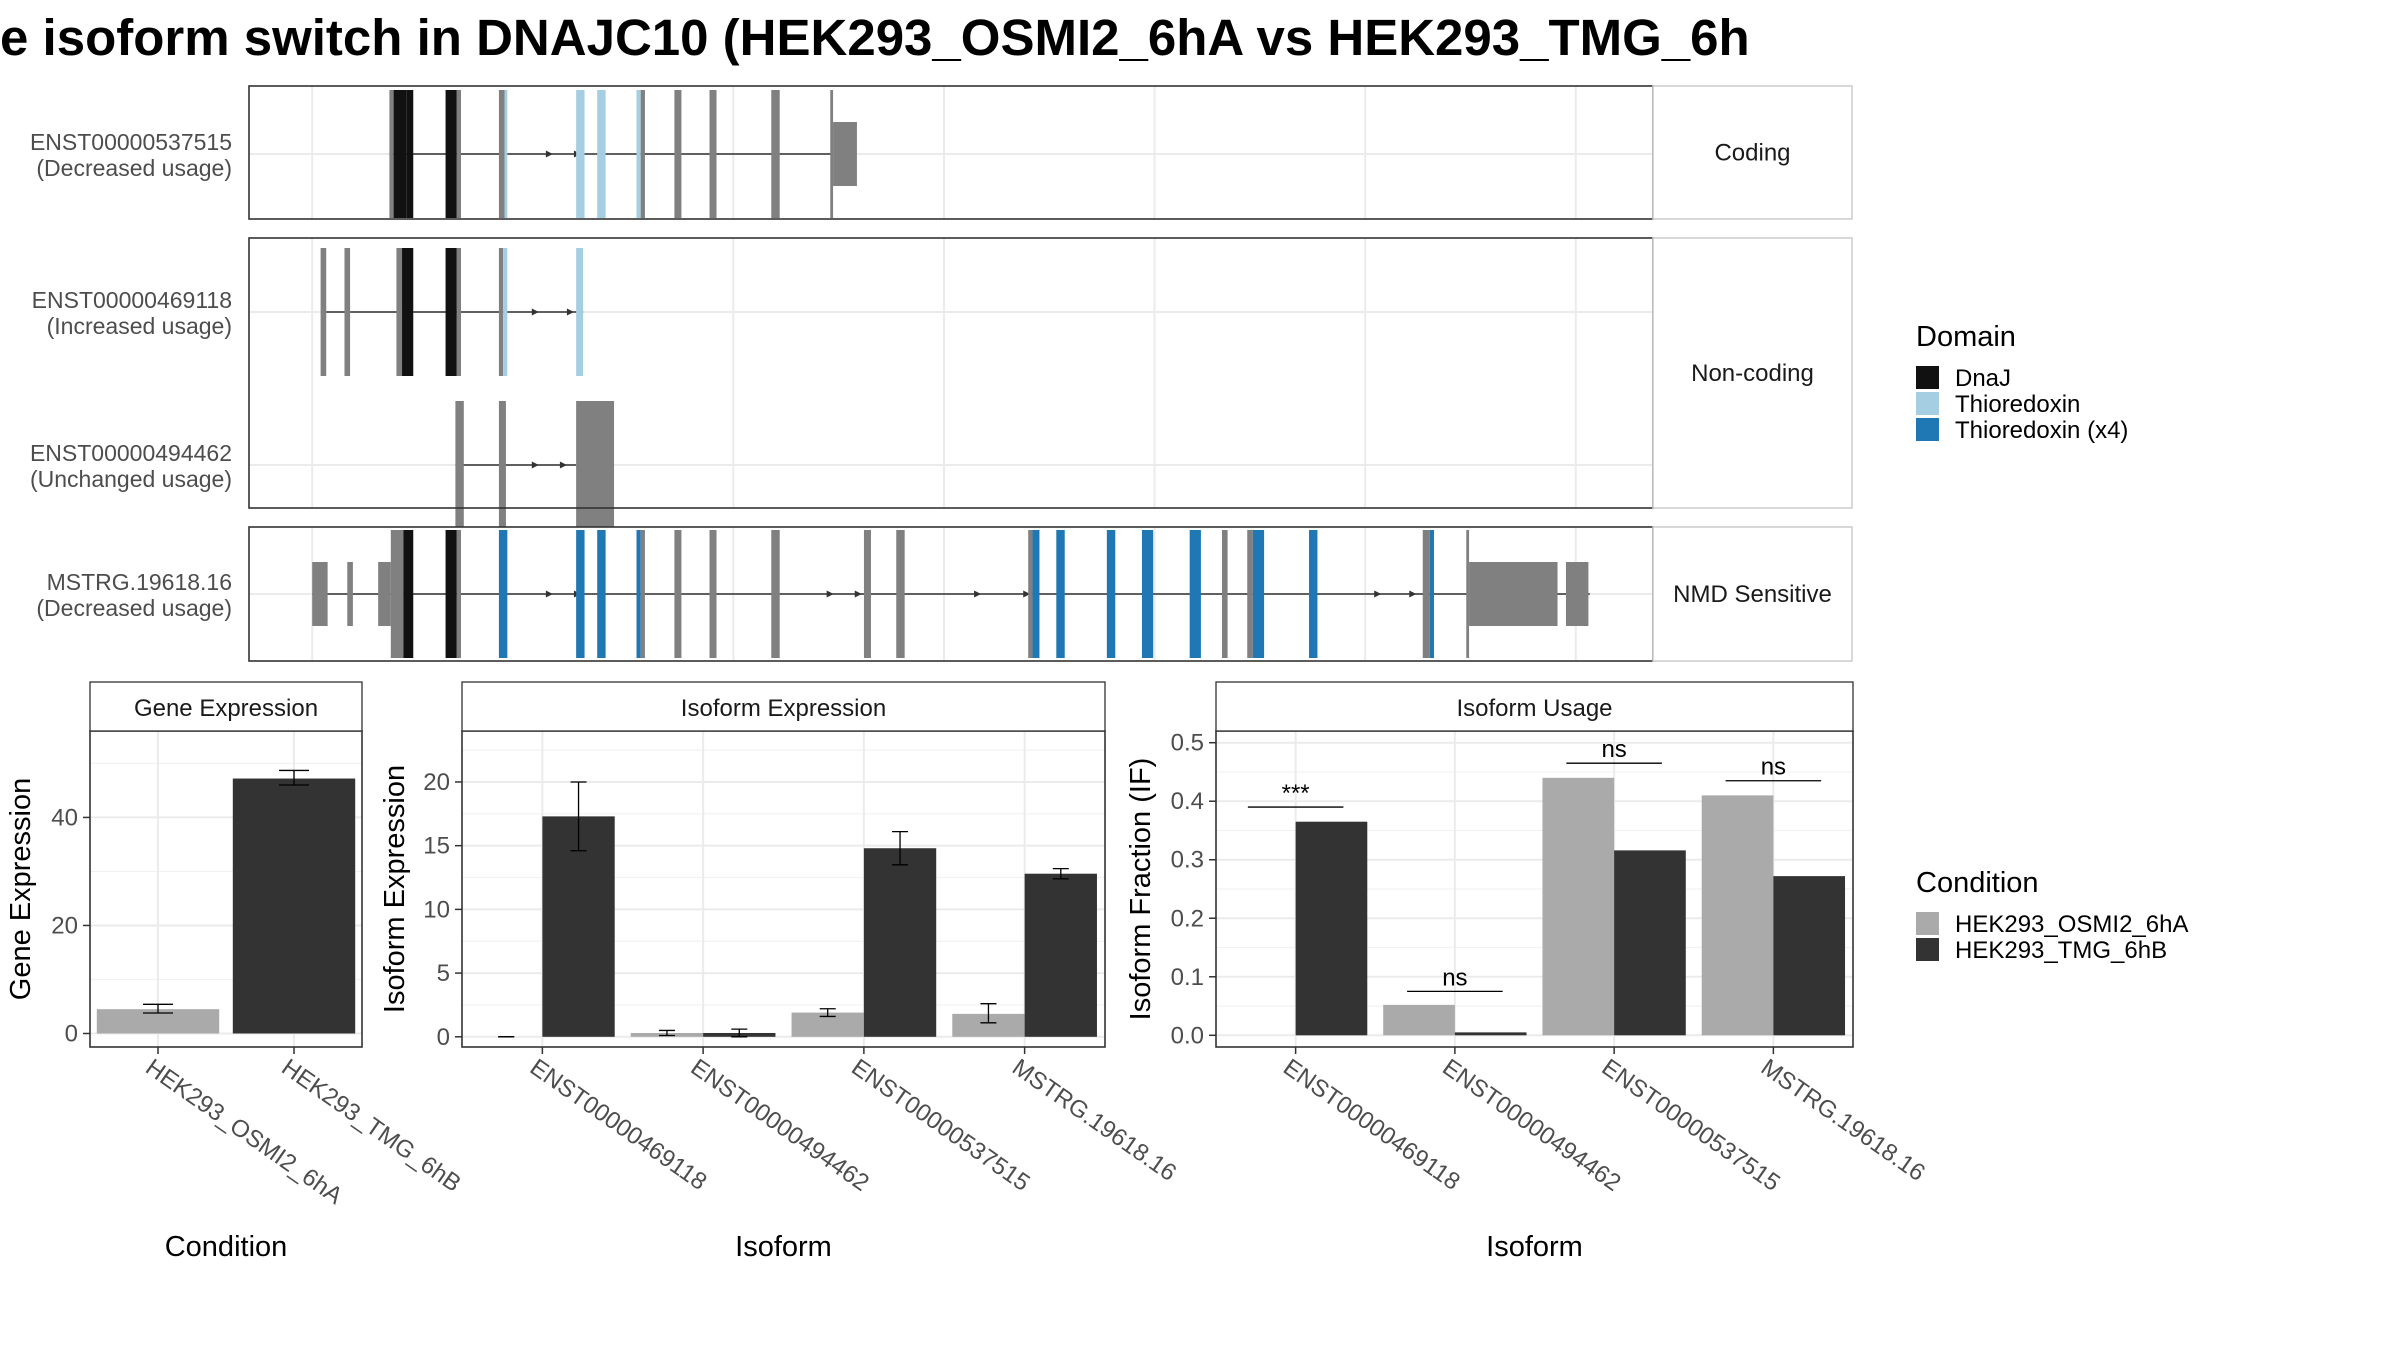  I want to click on y-tick-label: 10, so click(436, 909).